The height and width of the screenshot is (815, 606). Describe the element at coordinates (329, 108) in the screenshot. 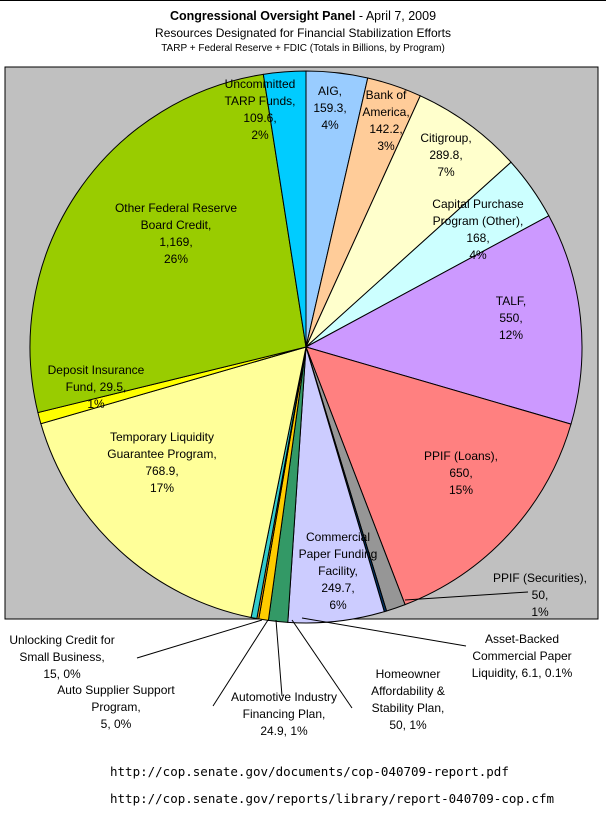

I see `slice-label: AIG, 159.3, 4%` at that location.